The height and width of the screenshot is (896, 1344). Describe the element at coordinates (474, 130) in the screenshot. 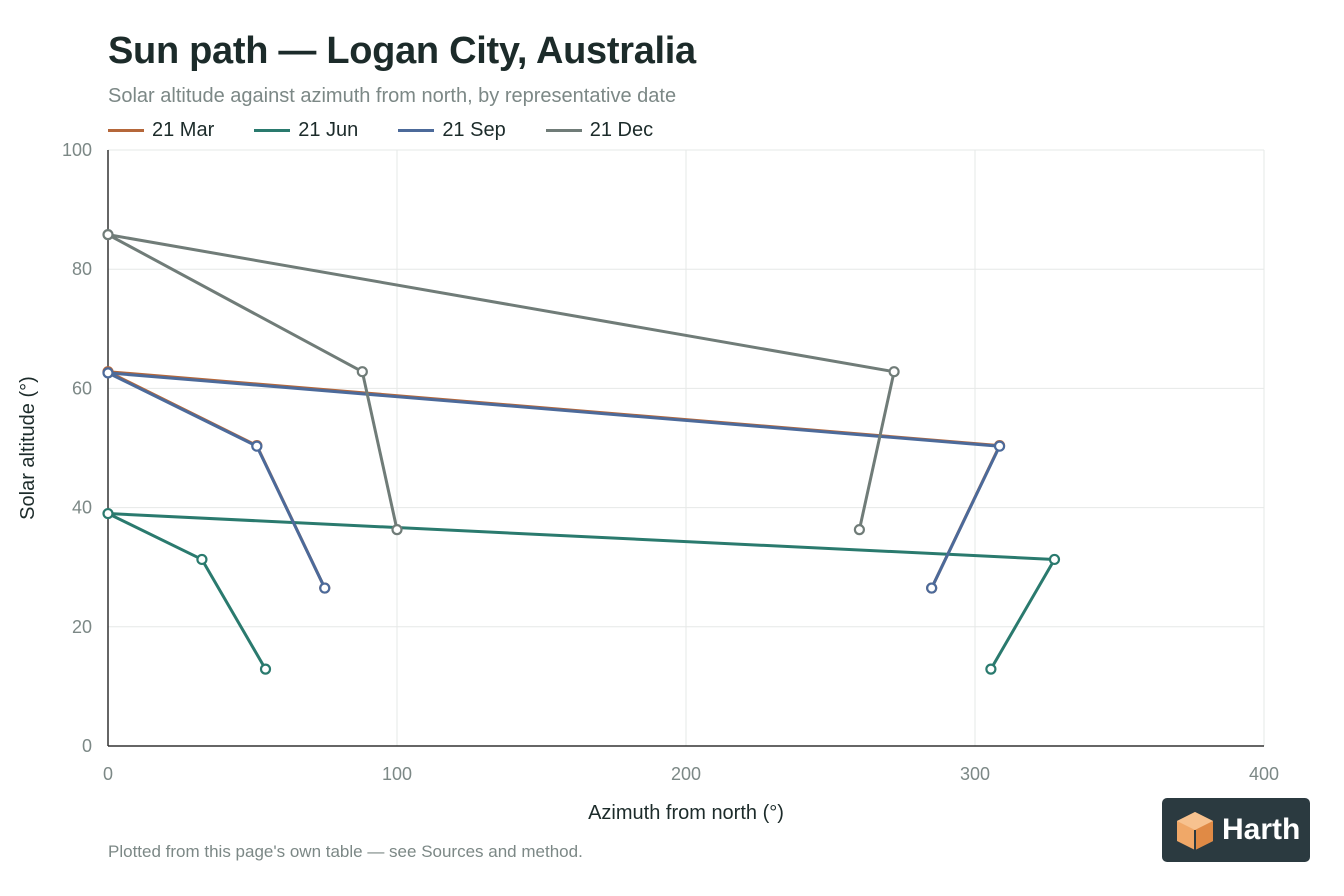

I see `legend-label: 21 Sep` at that location.